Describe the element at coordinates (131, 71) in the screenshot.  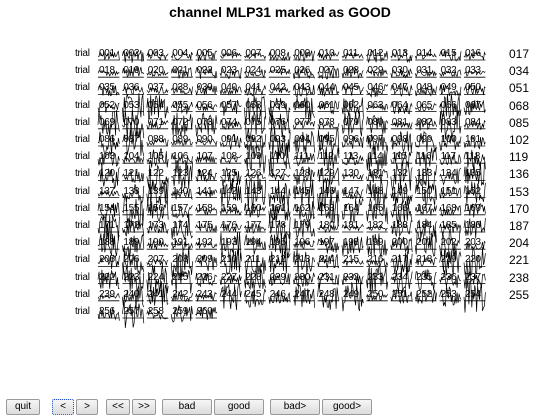
I see `trial-number-label: 019` at that location.